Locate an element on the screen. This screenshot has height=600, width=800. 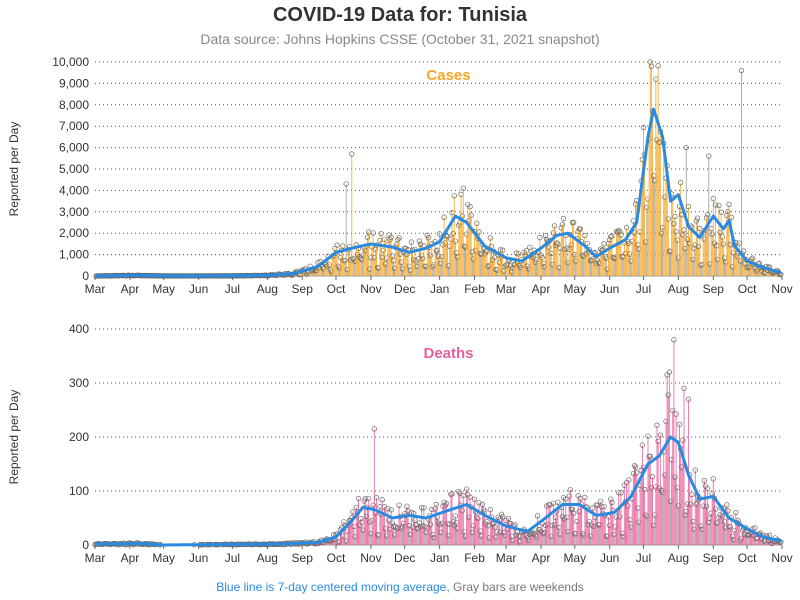
cases-xtick-label: Jan is located at coordinates (439, 289).